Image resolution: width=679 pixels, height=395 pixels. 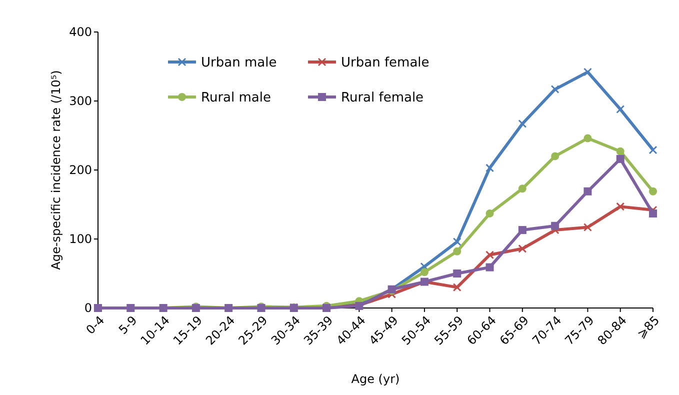 What do you see at coordinates (95, 325) in the screenshot?
I see `x-tick-label: 0-4` at bounding box center [95, 325].